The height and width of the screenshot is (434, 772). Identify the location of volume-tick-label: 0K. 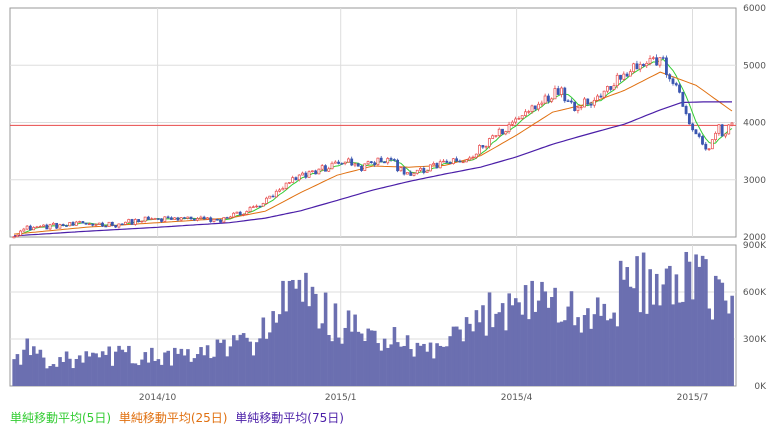
(760, 387).